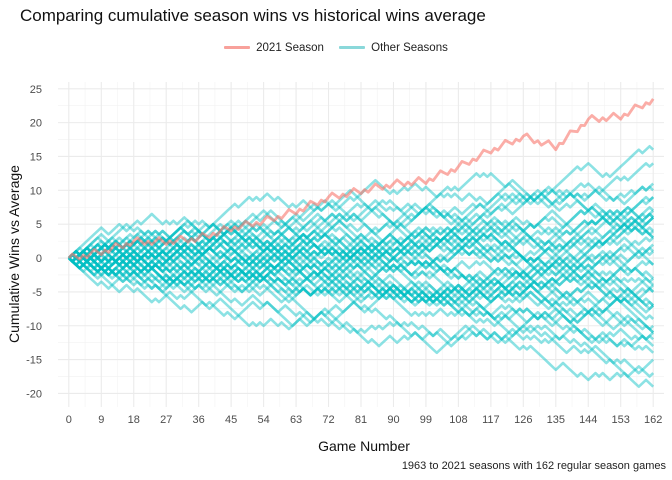  I want to click on x-tick-label: 63, so click(296, 420).